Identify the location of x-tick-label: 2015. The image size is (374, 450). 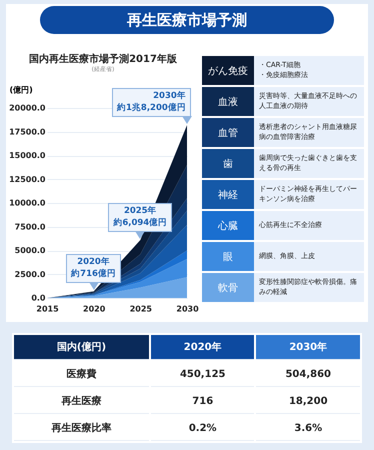
(48, 309).